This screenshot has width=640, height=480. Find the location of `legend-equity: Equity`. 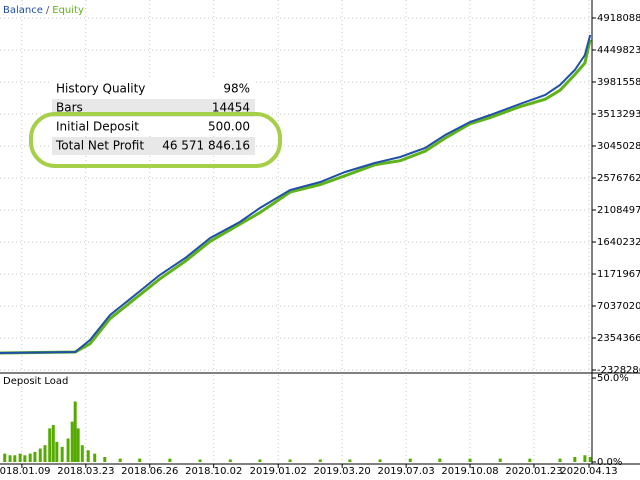

legend-equity: Equity is located at coordinates (68, 10).